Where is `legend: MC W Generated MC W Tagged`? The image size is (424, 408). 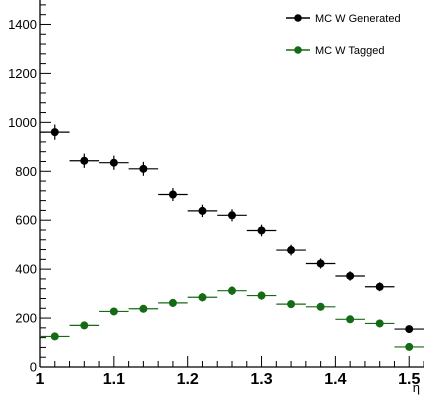
legend: MC W Generated MC W Tagged is located at coordinates (343, 35).